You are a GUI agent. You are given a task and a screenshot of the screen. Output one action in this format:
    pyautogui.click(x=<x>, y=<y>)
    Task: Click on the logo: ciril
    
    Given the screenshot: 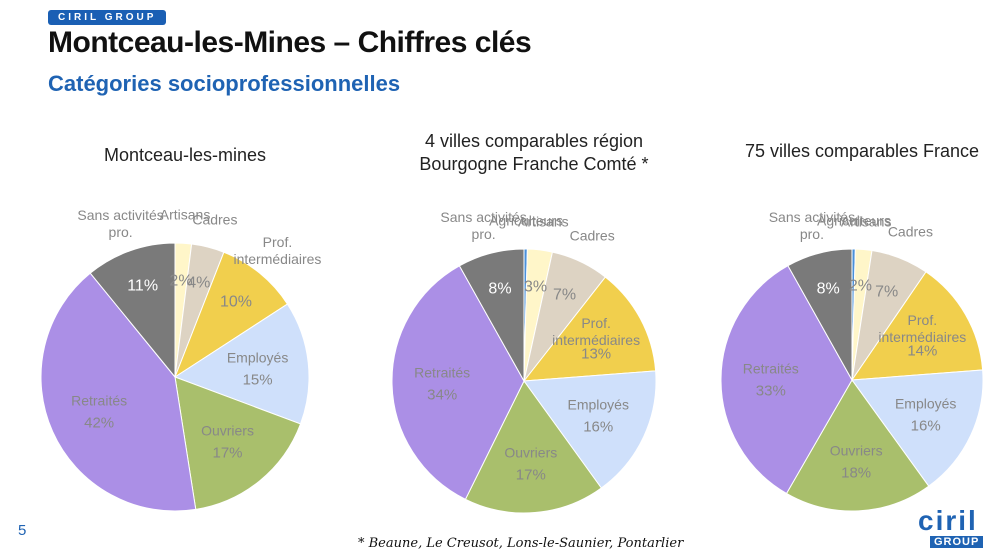 What is the action you would take?
    pyautogui.click(x=948, y=520)
    